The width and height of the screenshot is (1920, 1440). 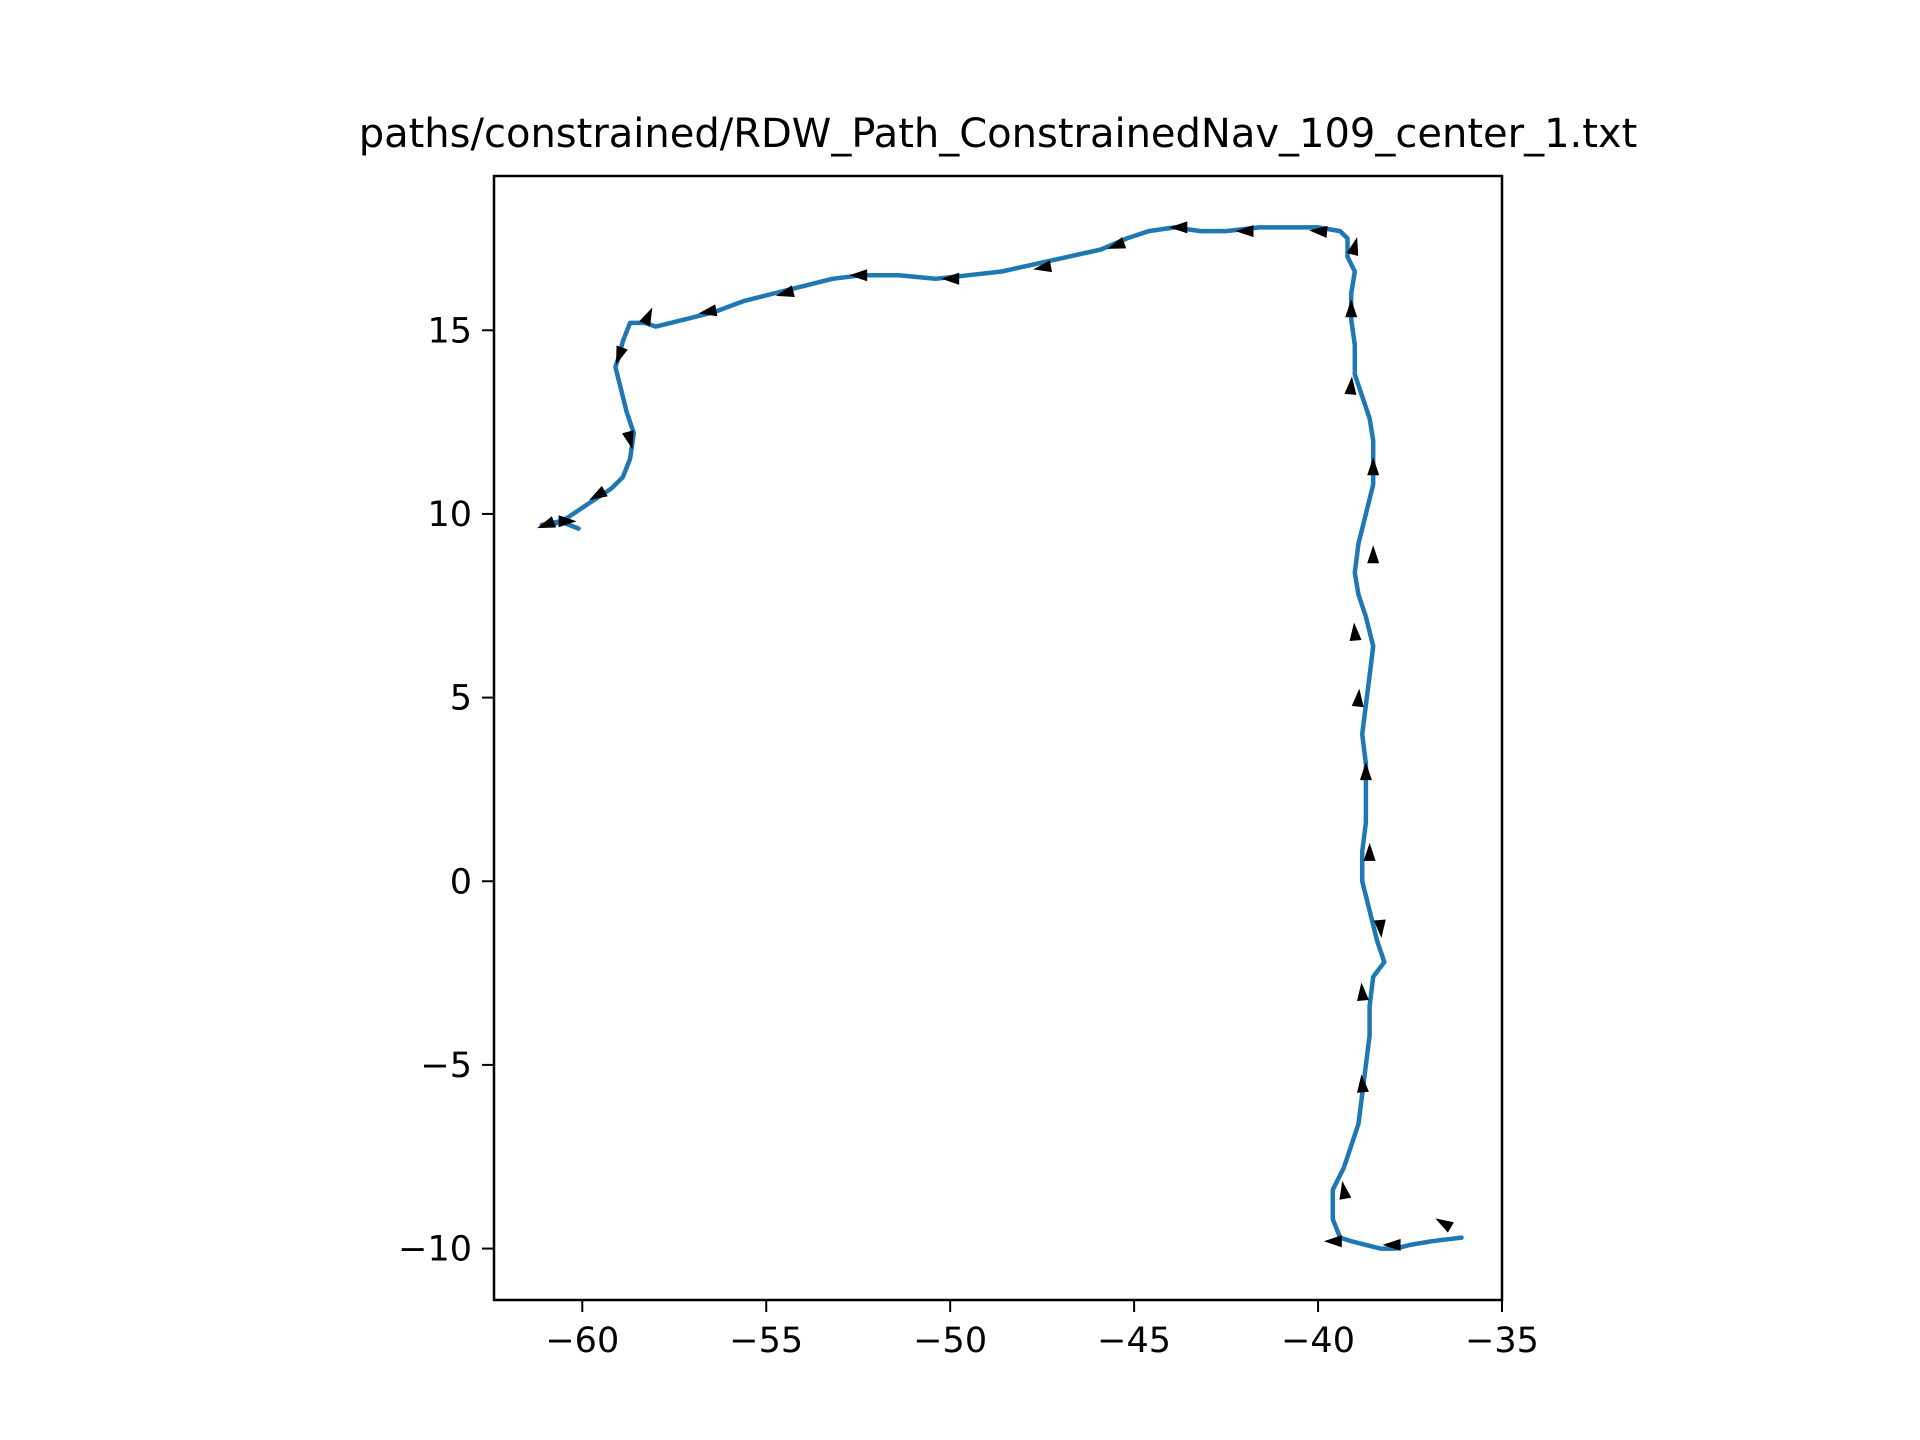 I want to click on y-tick-label-3: 0, so click(x=461, y=882).